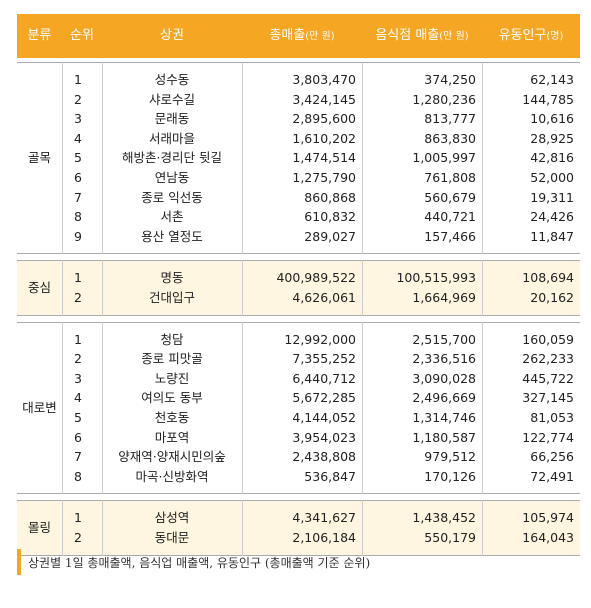  I want to click on cell: 81,053, so click(552, 417).